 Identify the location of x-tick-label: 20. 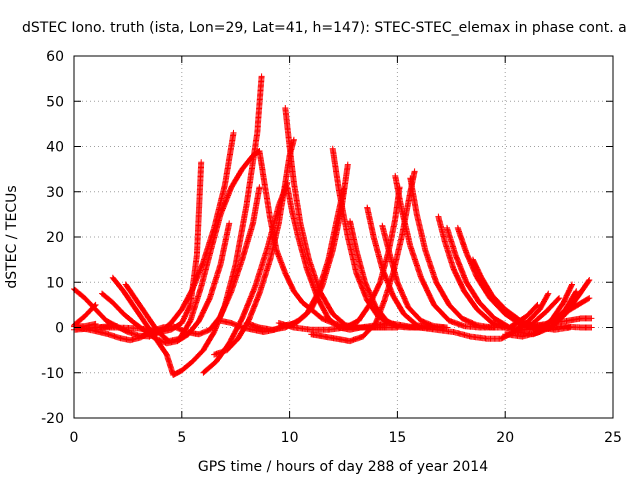
(505, 438).